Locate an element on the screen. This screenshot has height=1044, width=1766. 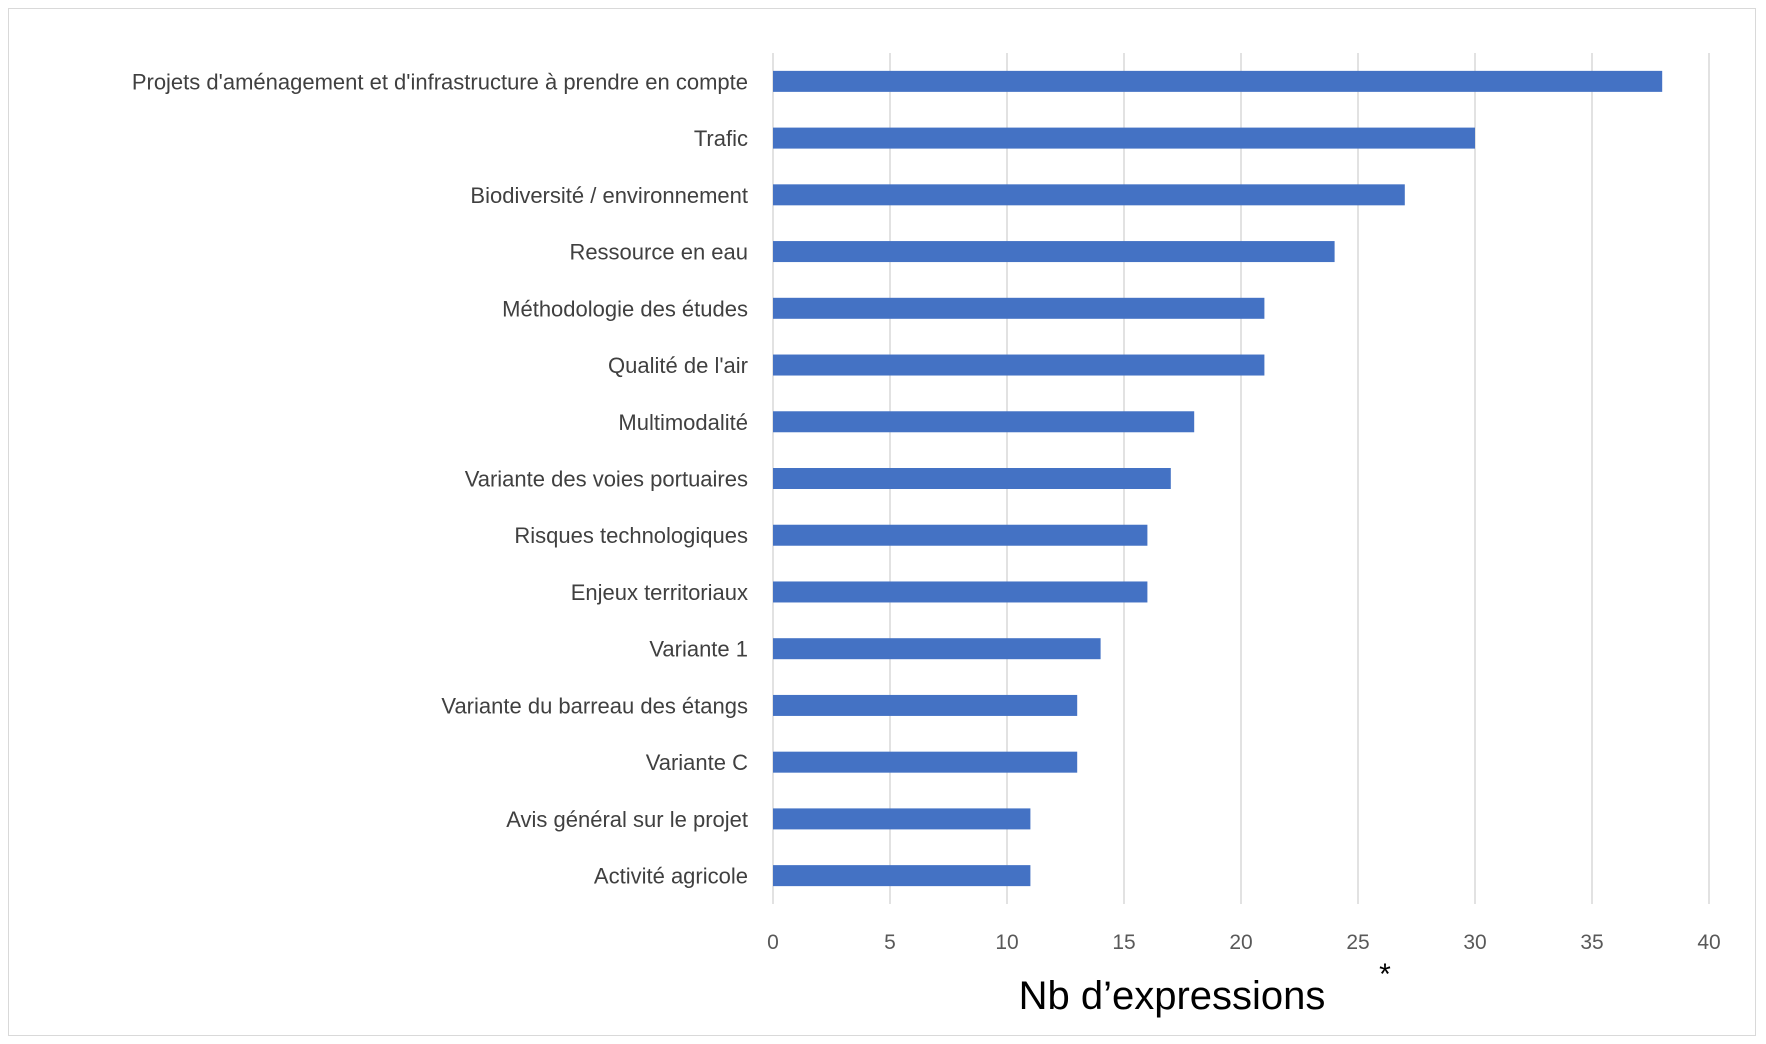
category-label: Biodiversité / environnement is located at coordinates (609, 195).